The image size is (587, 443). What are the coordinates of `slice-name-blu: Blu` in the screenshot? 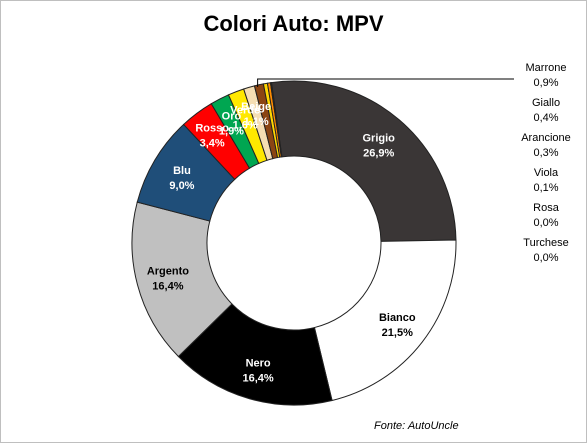 It's located at (182, 171).